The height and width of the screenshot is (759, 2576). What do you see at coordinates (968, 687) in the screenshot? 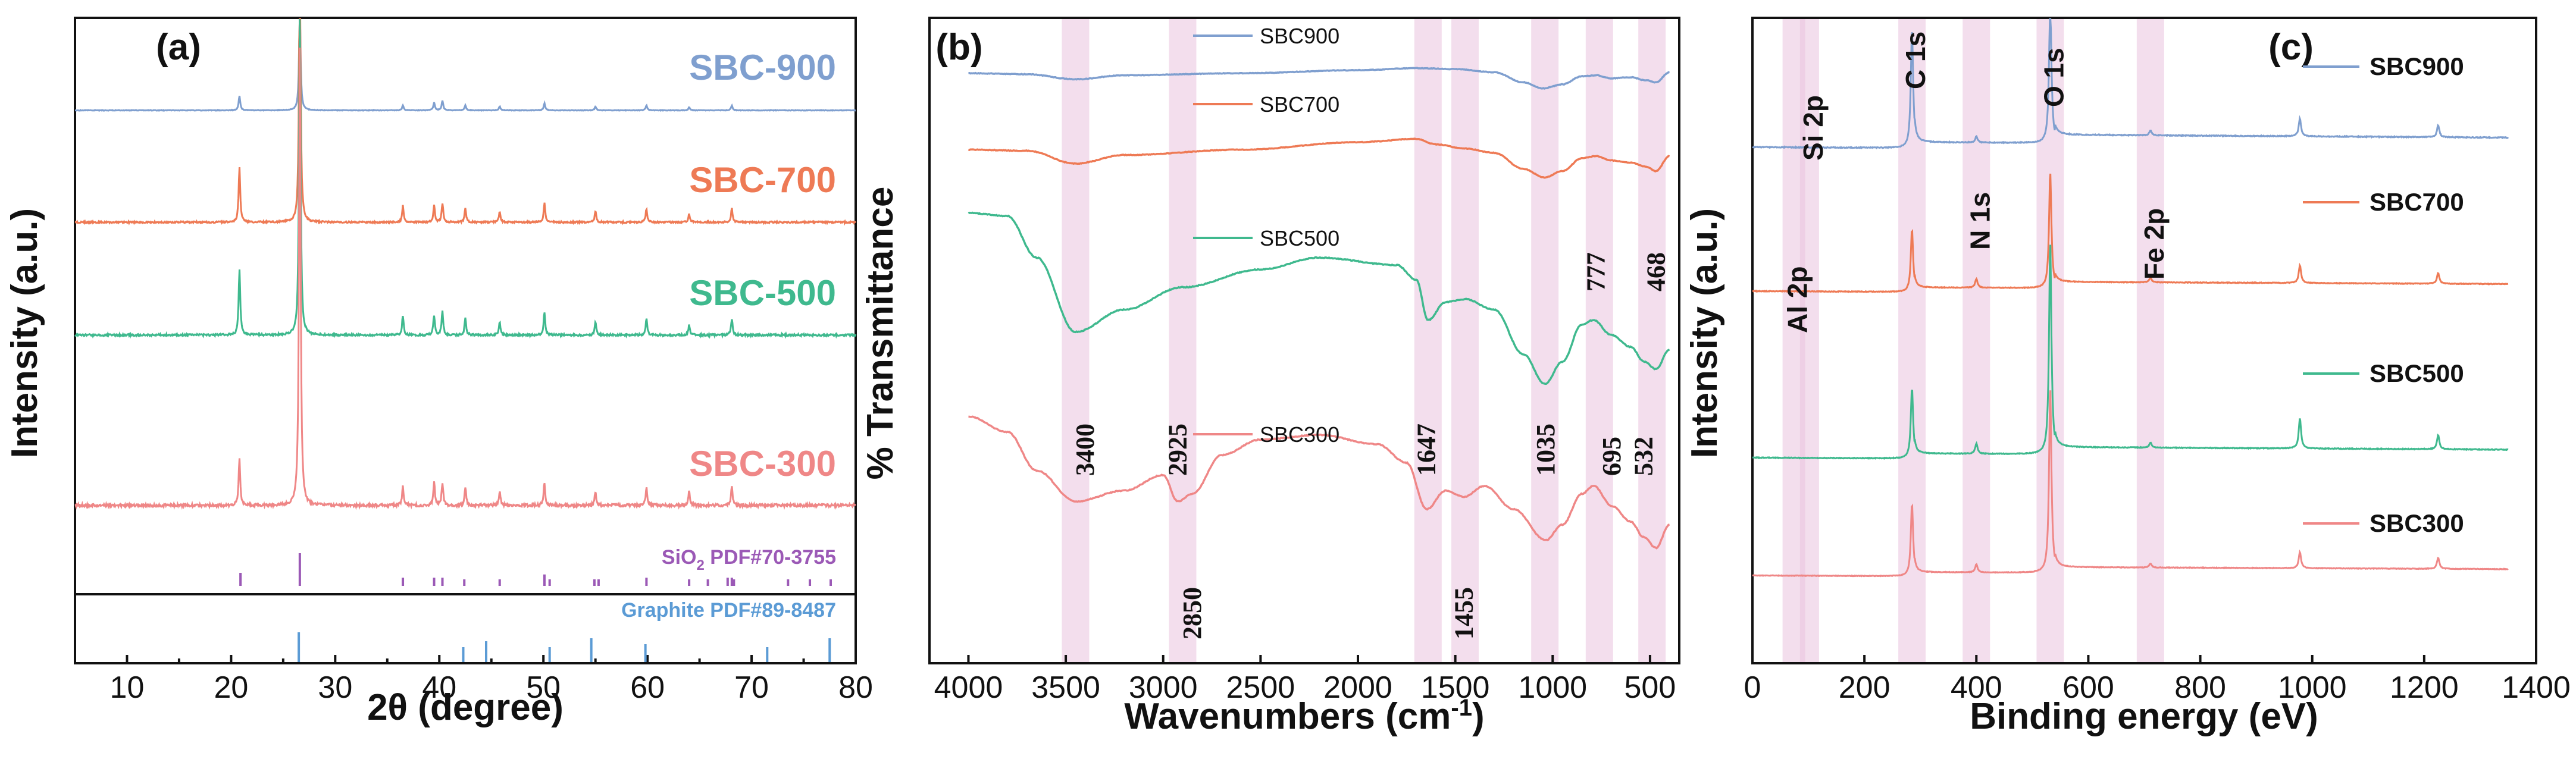
I see `panel-b-xtick-label: 4000` at bounding box center [968, 687].